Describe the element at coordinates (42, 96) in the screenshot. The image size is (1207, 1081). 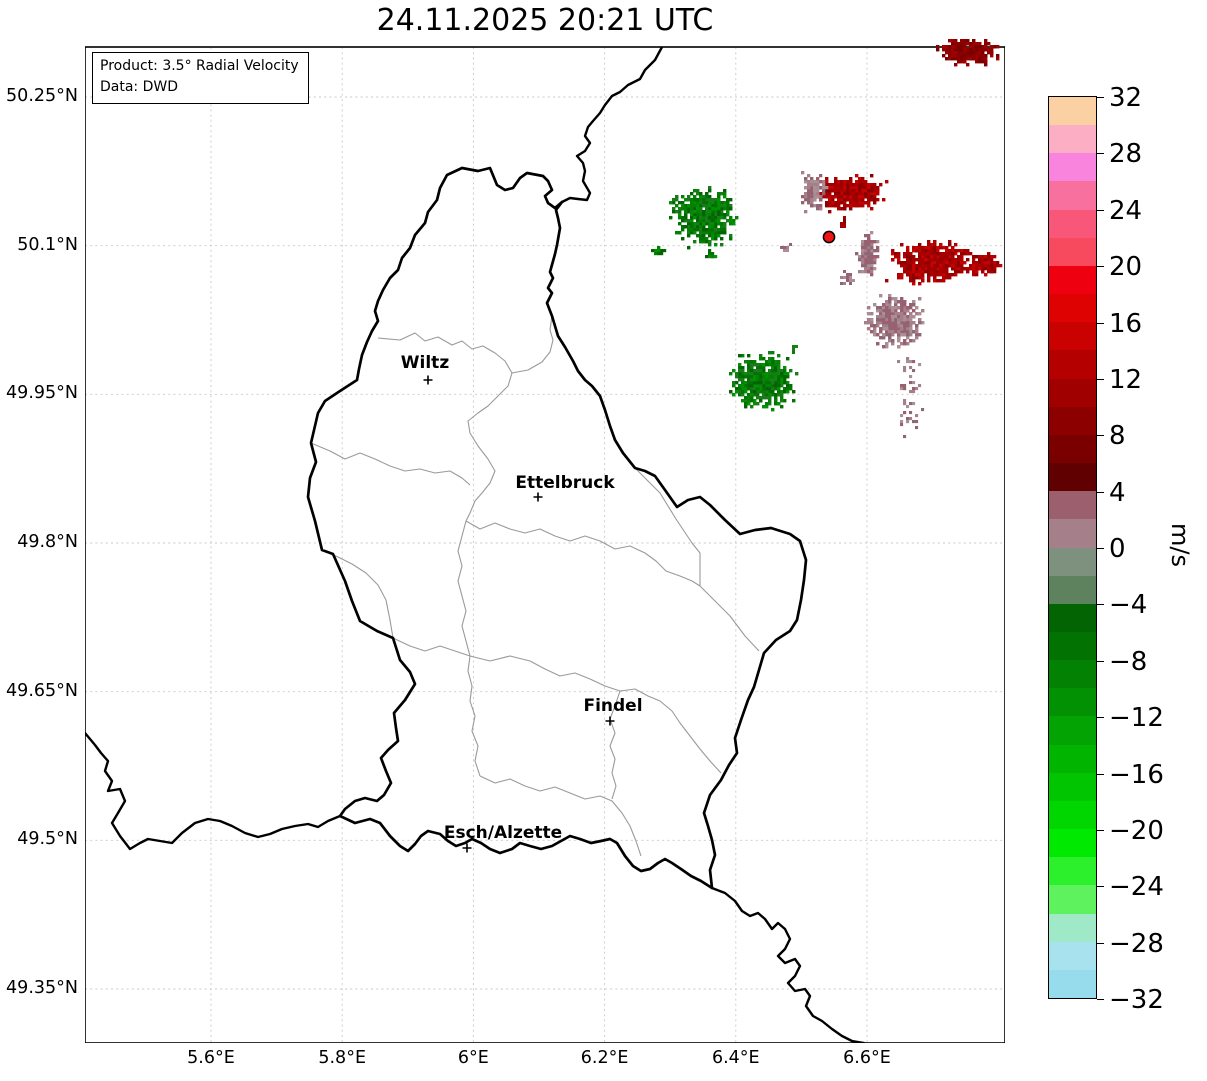
I see `y-tick-label: 50.25°N` at that location.